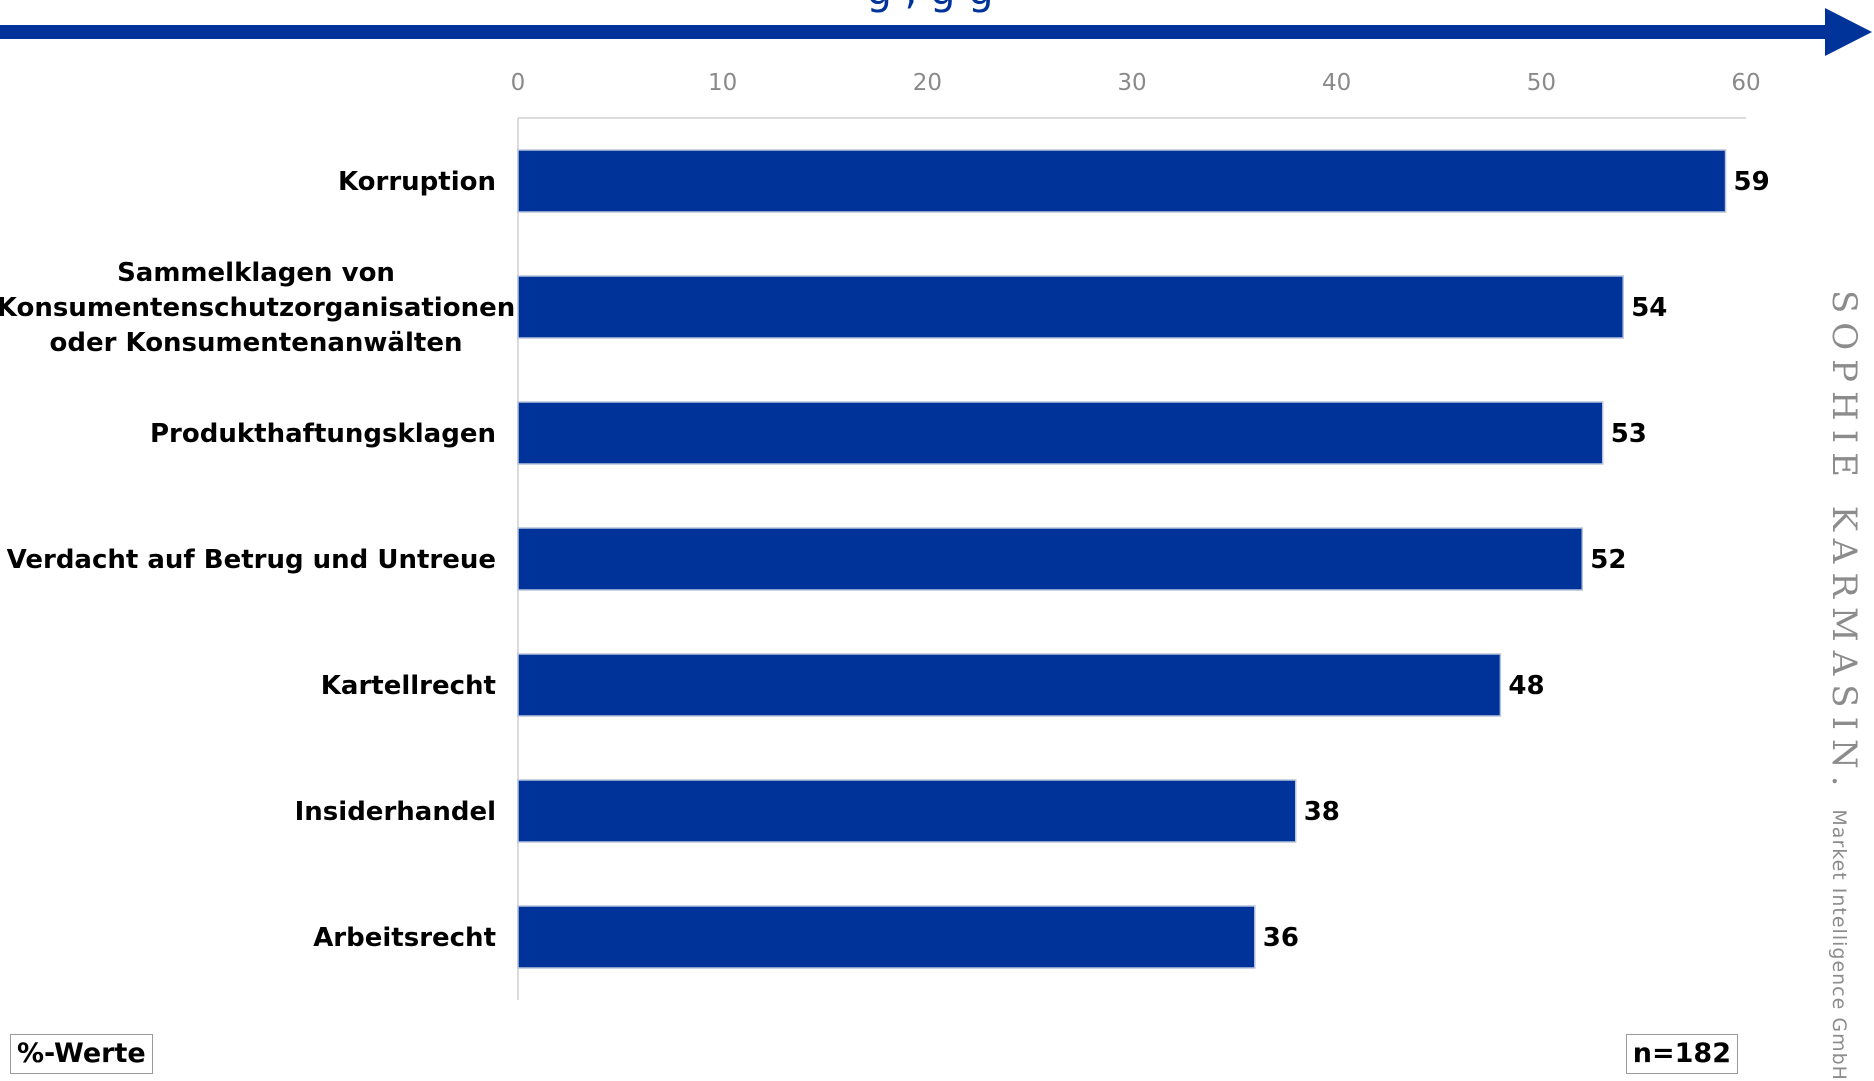  What do you see at coordinates (927, 83) in the screenshot?
I see `x-tick-label: 20` at bounding box center [927, 83].